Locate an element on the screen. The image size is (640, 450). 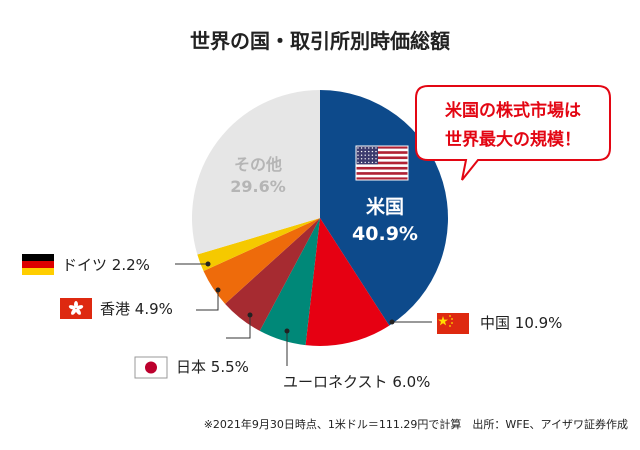
leader-lines is located at coordinates (303, 313).